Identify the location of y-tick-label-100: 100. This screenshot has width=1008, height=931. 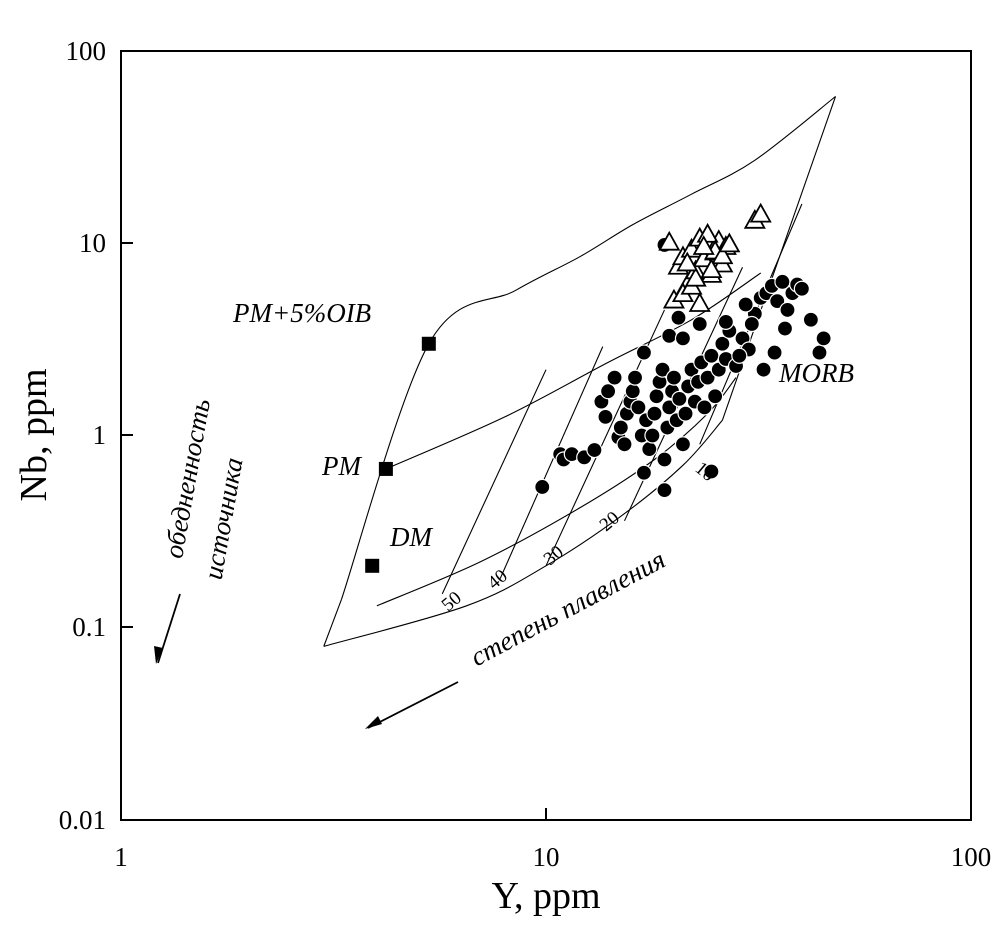
(86, 51).